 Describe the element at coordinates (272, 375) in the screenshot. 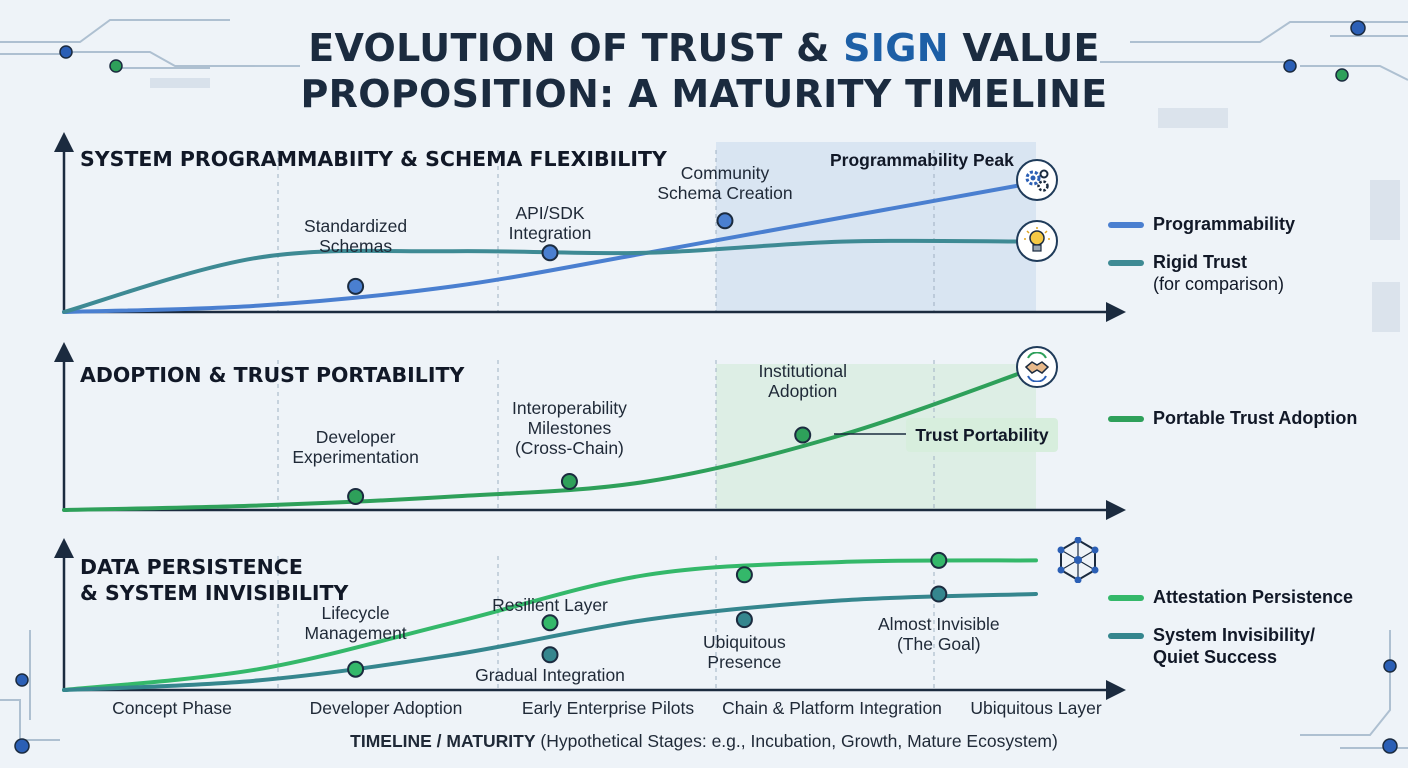

I see `panel-2-title: ADOPTION & TRUST PORTABILITY` at that location.